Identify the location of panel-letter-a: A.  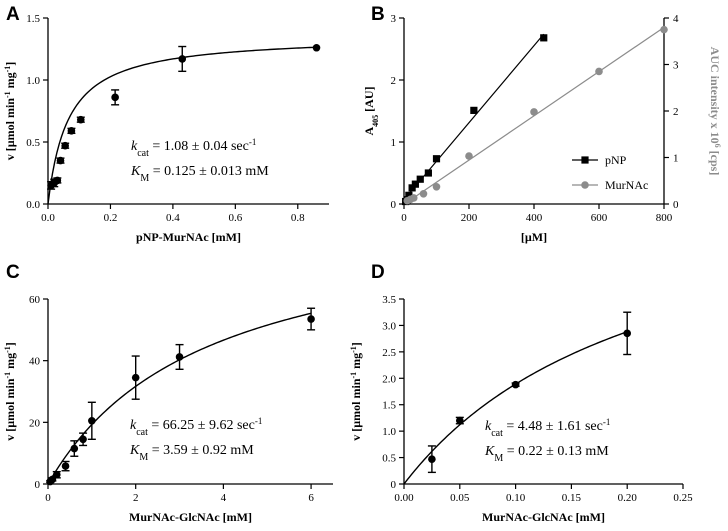
(13, 14).